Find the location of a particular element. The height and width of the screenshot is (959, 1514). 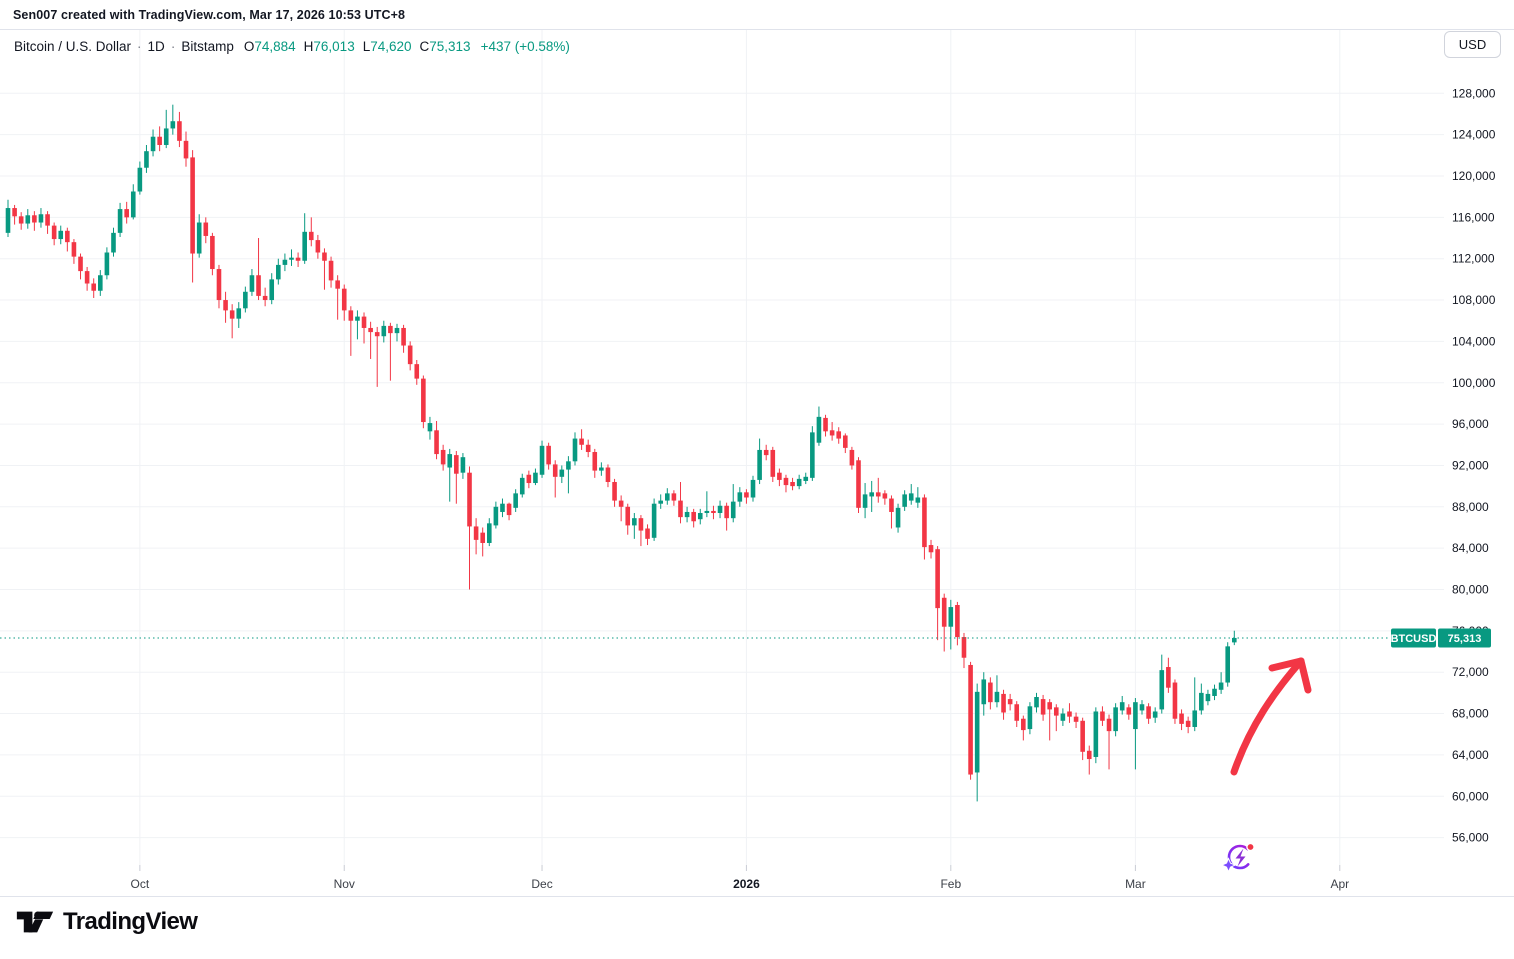

last-price-label: BTCUSD 75,313 is located at coordinates (1441, 638).